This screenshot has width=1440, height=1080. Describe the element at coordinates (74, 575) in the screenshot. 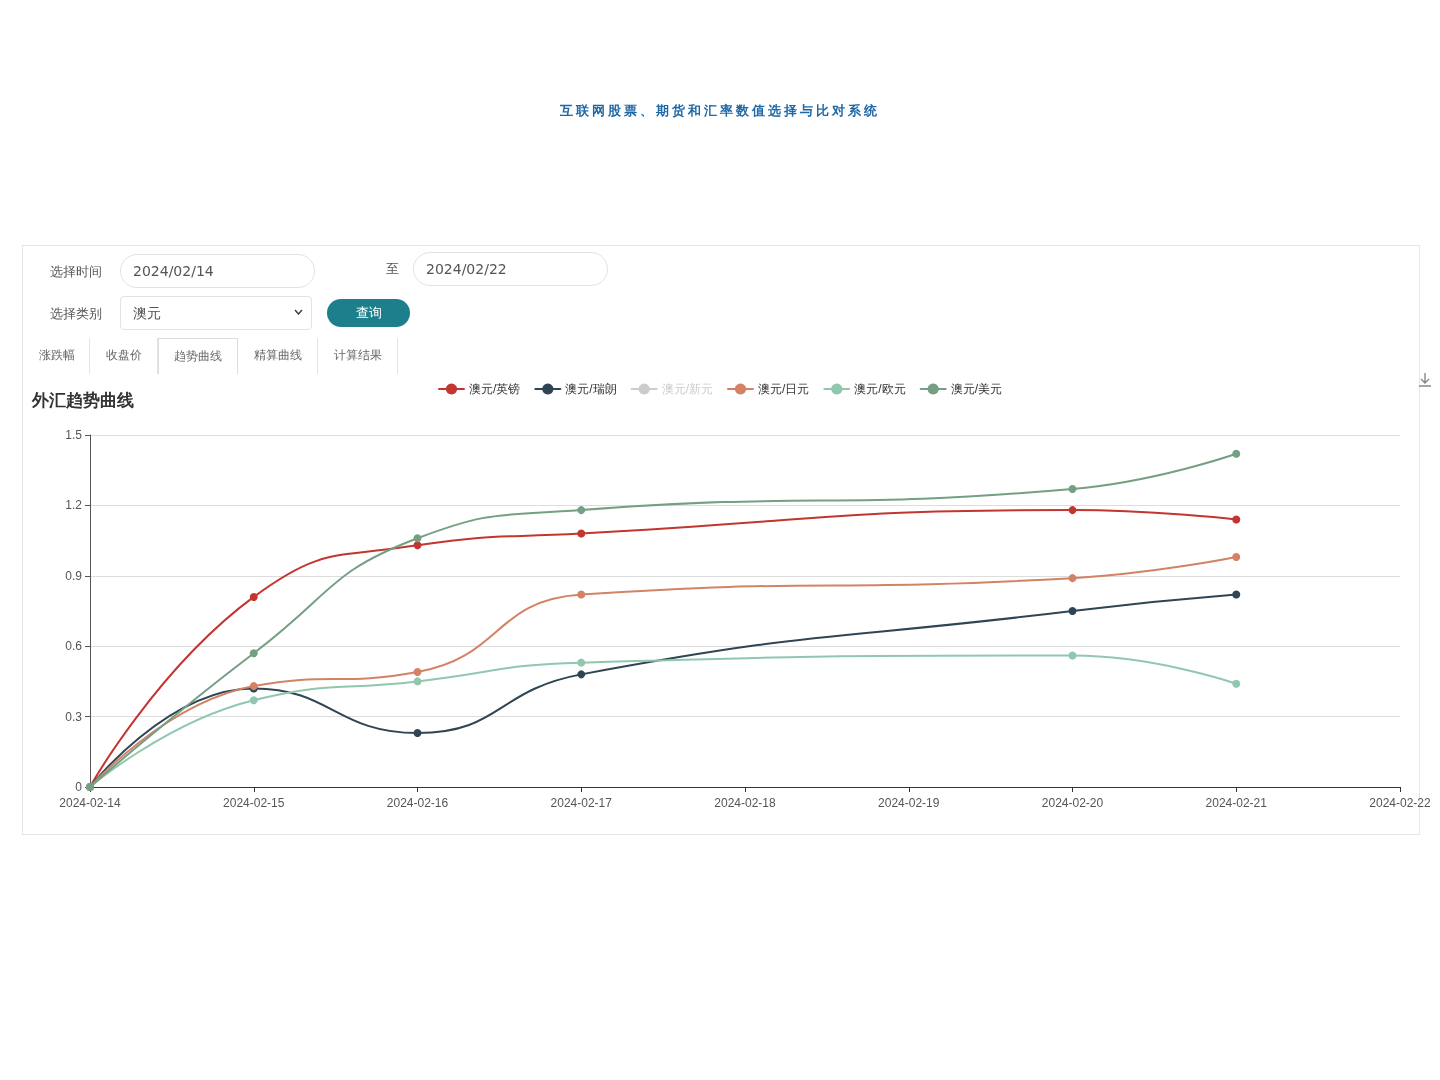

I see `y-tick-label: 0.9` at that location.